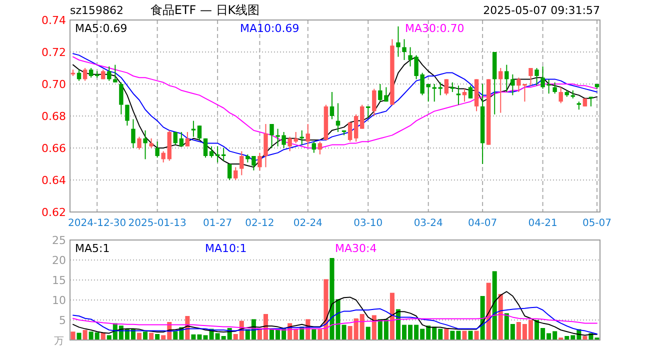  I want to click on y-tick-label: 20, so click(59, 260).